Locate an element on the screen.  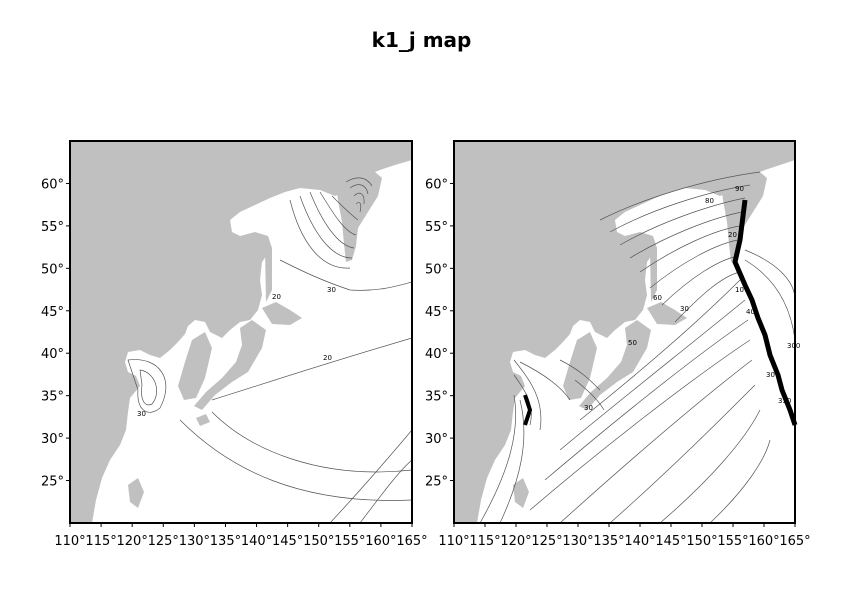
contour-label: 330 is located at coordinates (784, 401).